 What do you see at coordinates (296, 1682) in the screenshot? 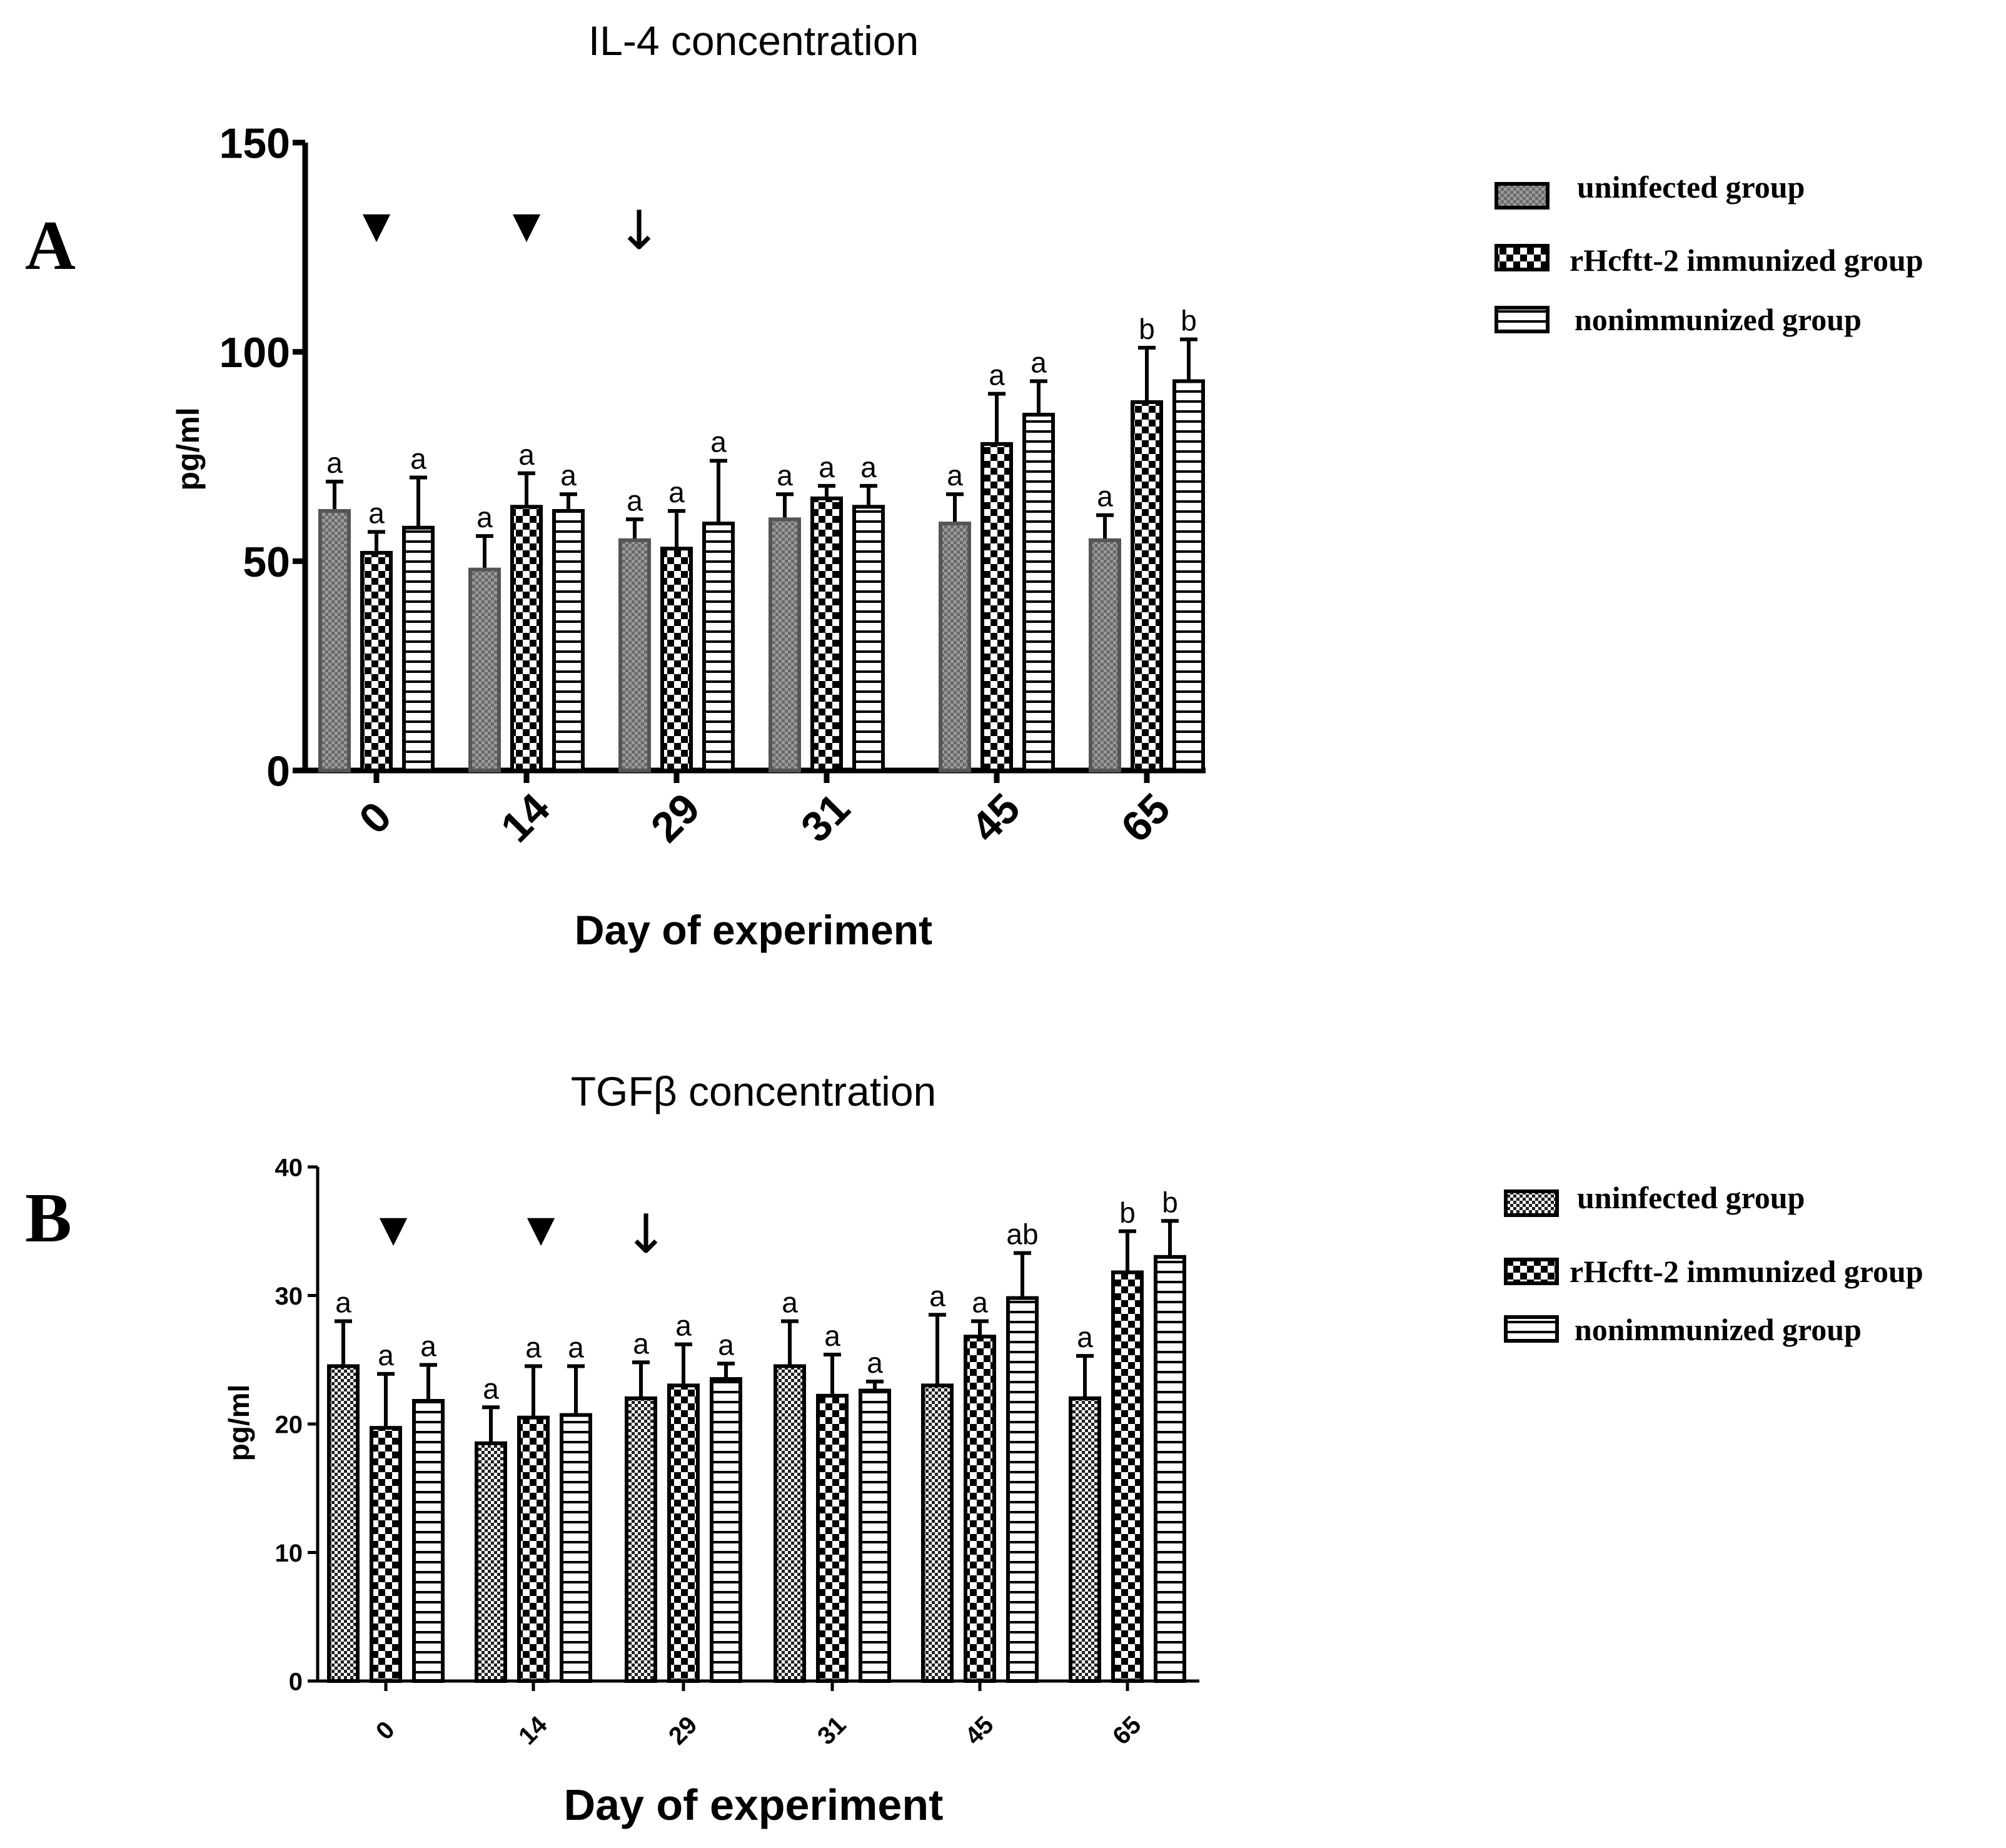
I see `chart-b-y-tick-label: 0` at bounding box center [296, 1682].